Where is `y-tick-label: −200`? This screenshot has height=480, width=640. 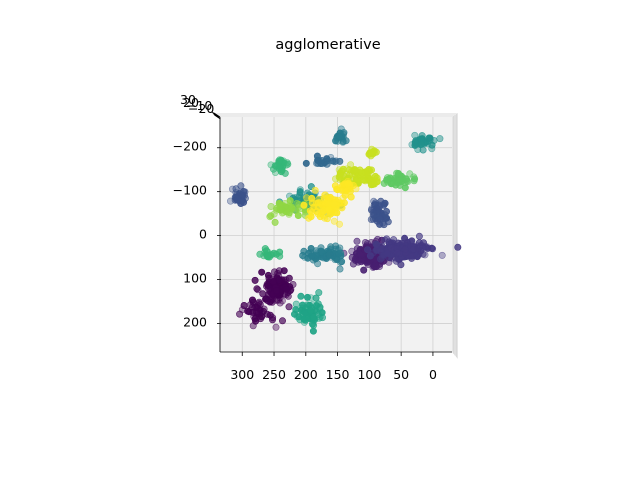 y-tick-label: −200 is located at coordinates (190, 146).